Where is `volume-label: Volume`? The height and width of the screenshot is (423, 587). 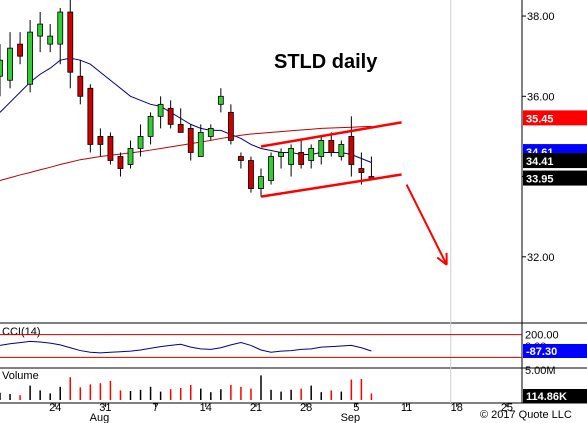
volume-label: Volume is located at coordinates (20, 376).